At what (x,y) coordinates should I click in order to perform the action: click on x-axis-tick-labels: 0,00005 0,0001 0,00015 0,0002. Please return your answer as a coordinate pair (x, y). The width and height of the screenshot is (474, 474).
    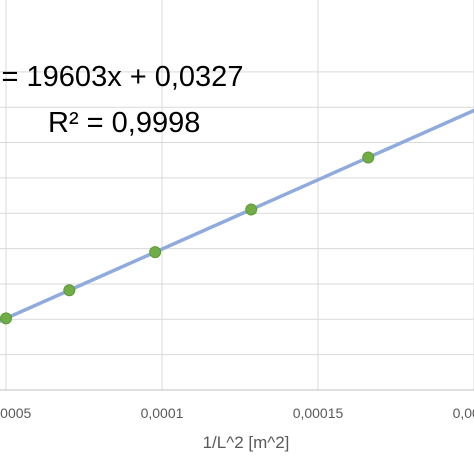
    Looking at the image, I should click on (237, 413).